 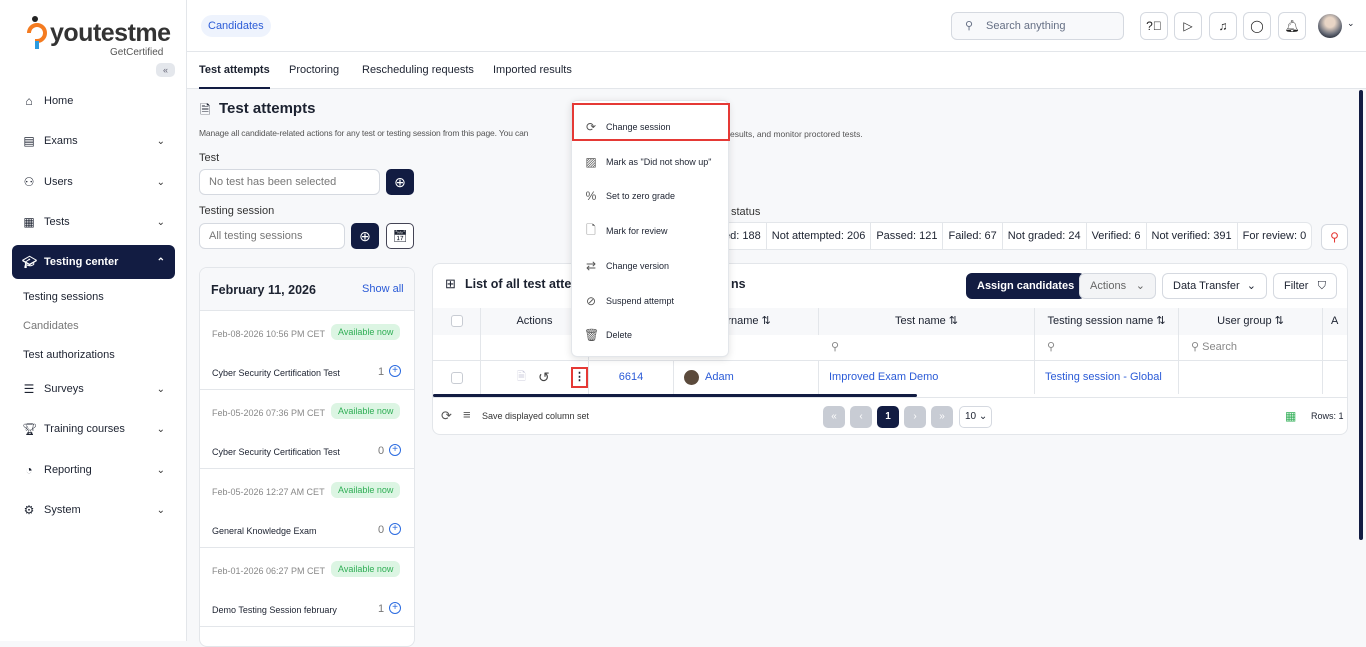 I want to click on menu-item-delete: 🗑︎ Delete, so click(x=608, y=335).